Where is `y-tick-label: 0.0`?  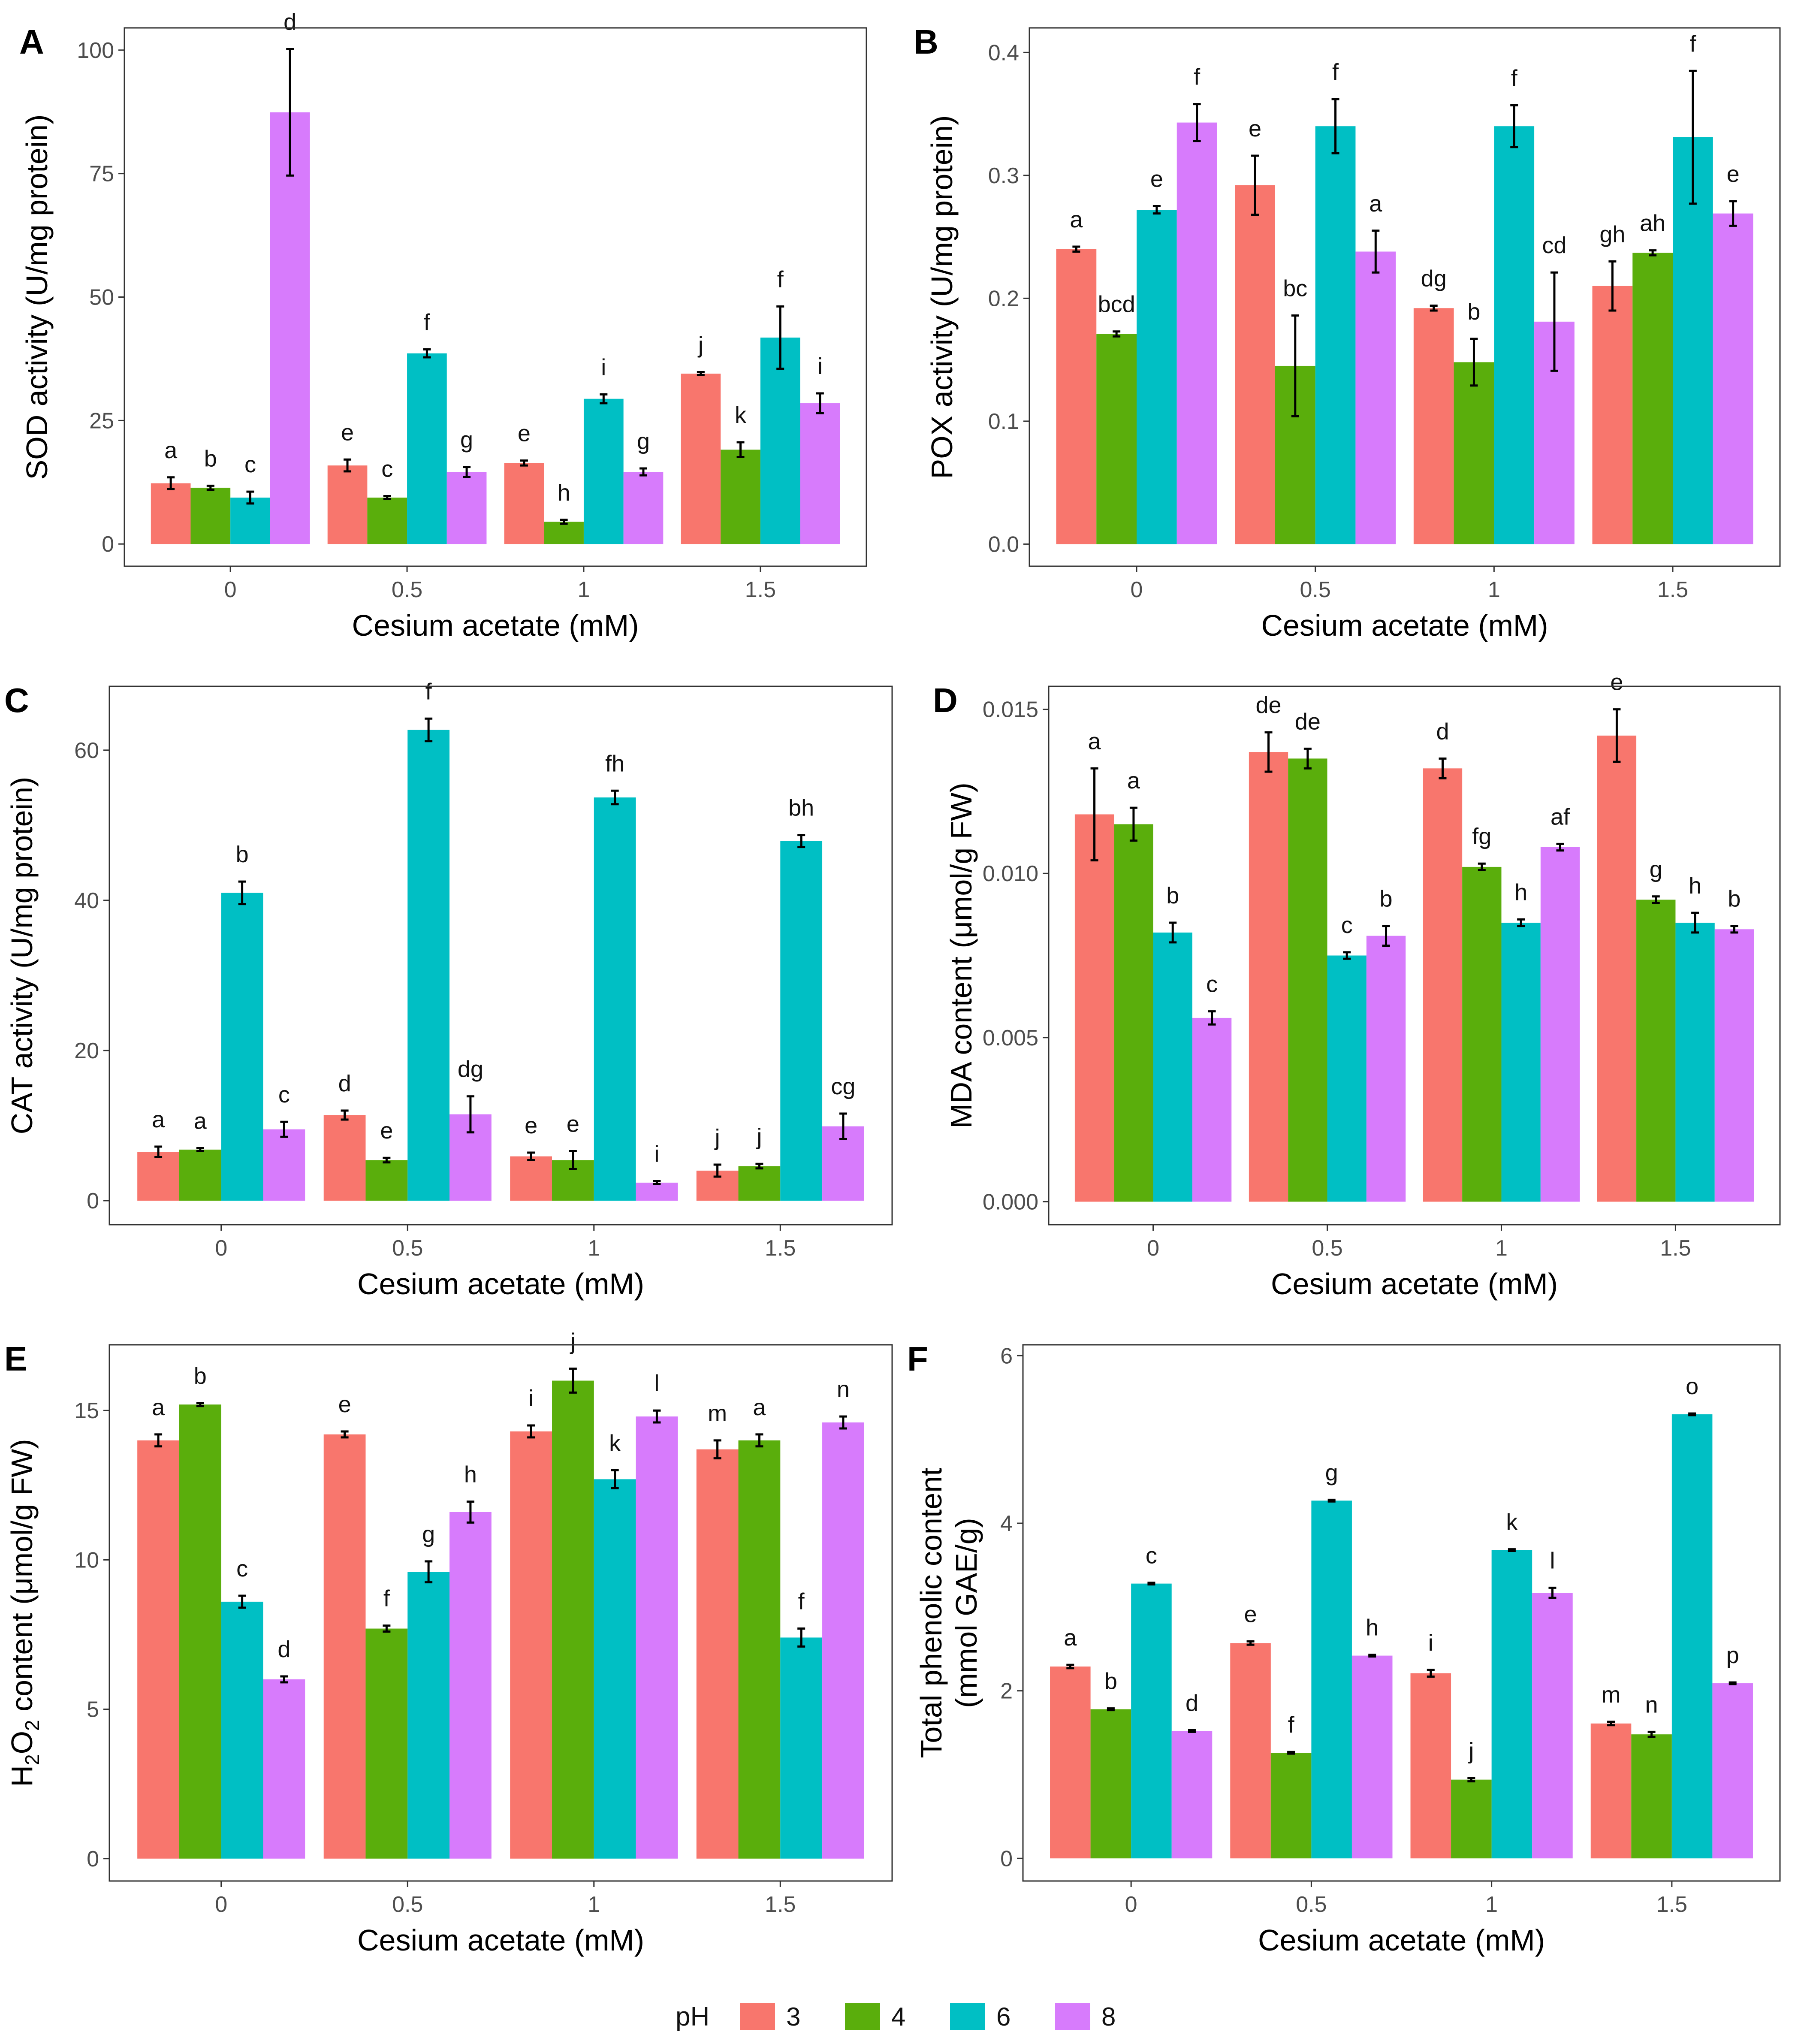 y-tick-label: 0.0 is located at coordinates (1004, 544).